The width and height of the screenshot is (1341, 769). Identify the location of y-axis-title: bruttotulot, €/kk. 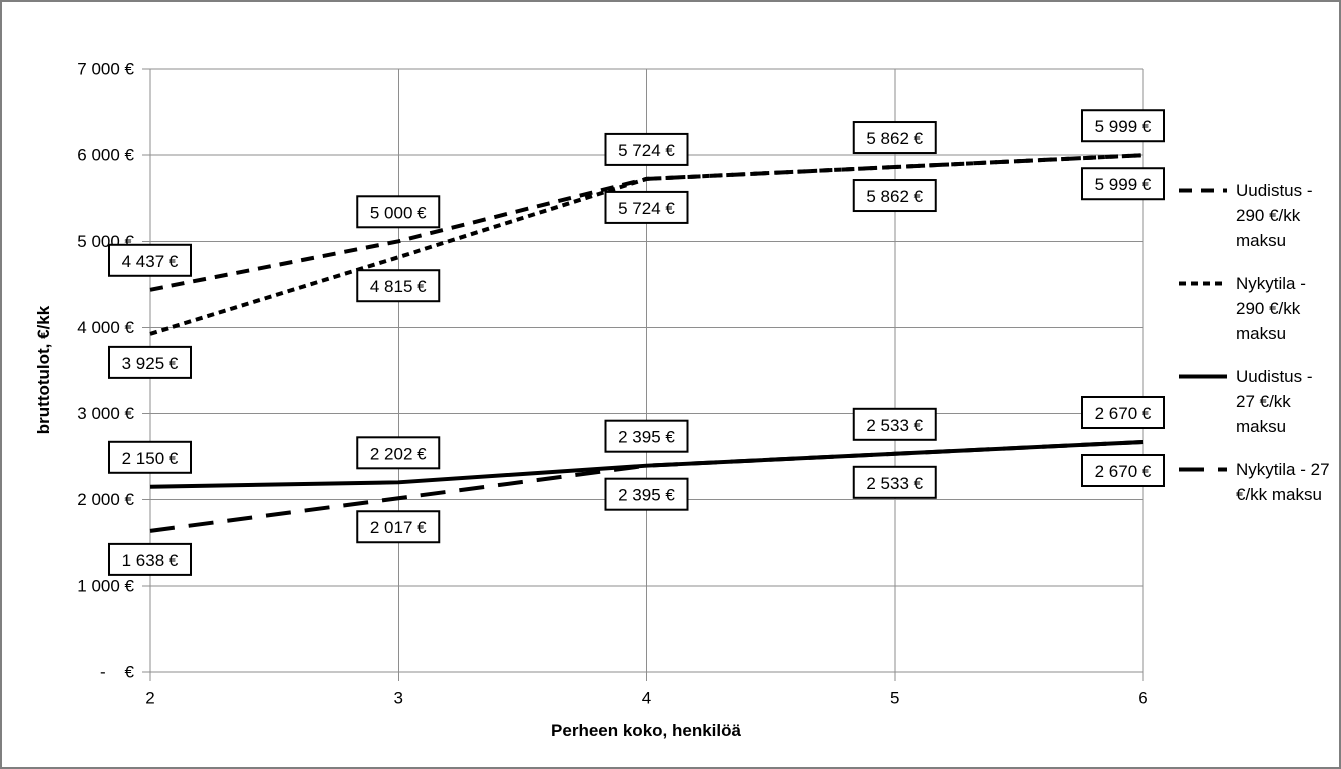
(43, 370).